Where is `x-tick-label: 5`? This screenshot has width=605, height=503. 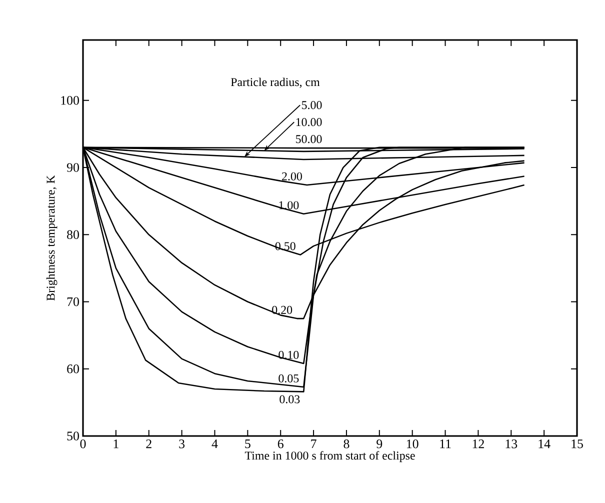 x-tick-label: 5 is located at coordinates (247, 444).